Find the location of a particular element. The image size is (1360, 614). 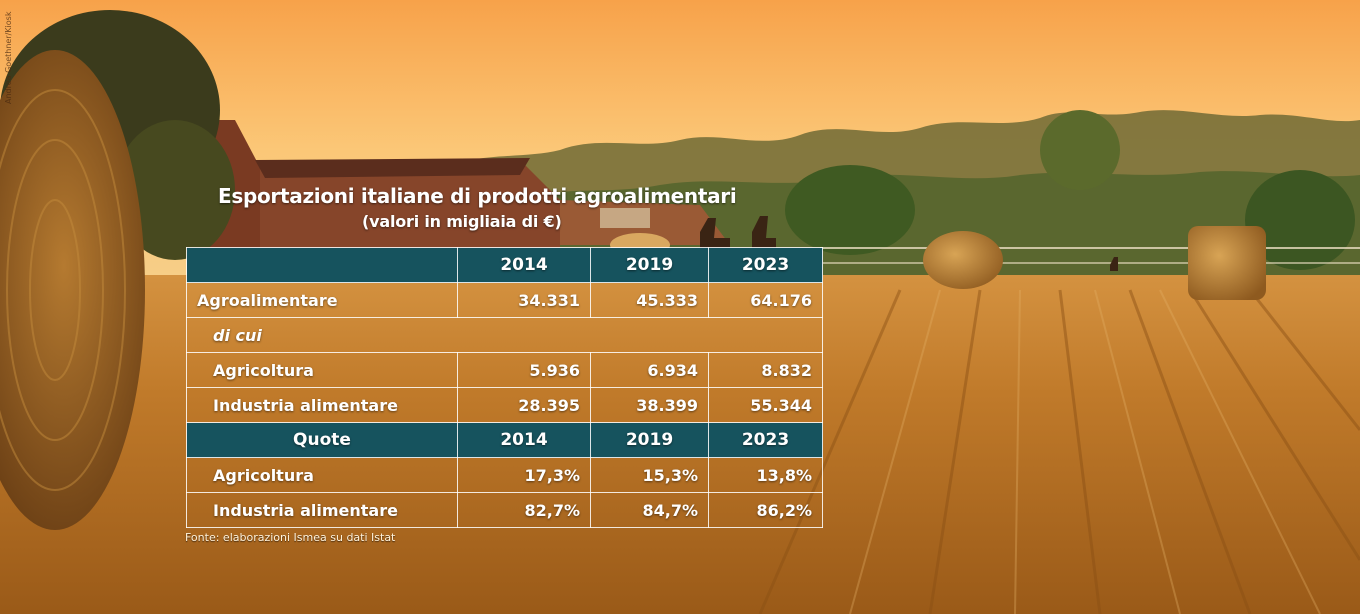

photo-credit: Andrea Goethner/Kiosk is located at coordinates (8, 58).